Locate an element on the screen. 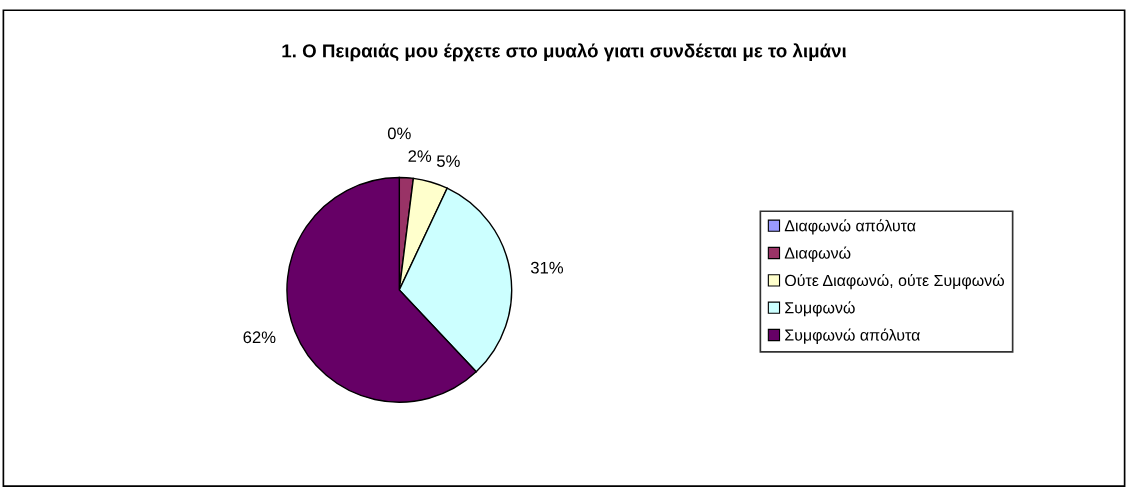 This screenshot has height=488, width=1128. legend-label: Διαφωνώ απόλυτα is located at coordinates (850, 227).